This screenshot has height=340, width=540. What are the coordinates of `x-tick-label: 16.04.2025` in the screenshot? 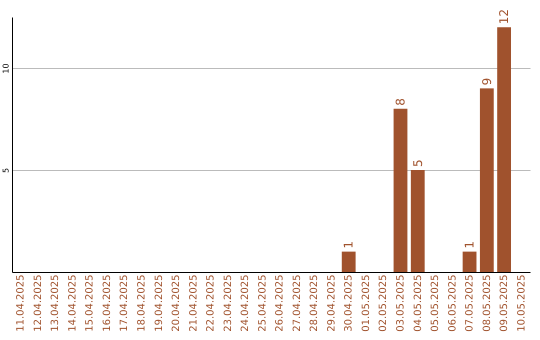 It's located at (107, 303).